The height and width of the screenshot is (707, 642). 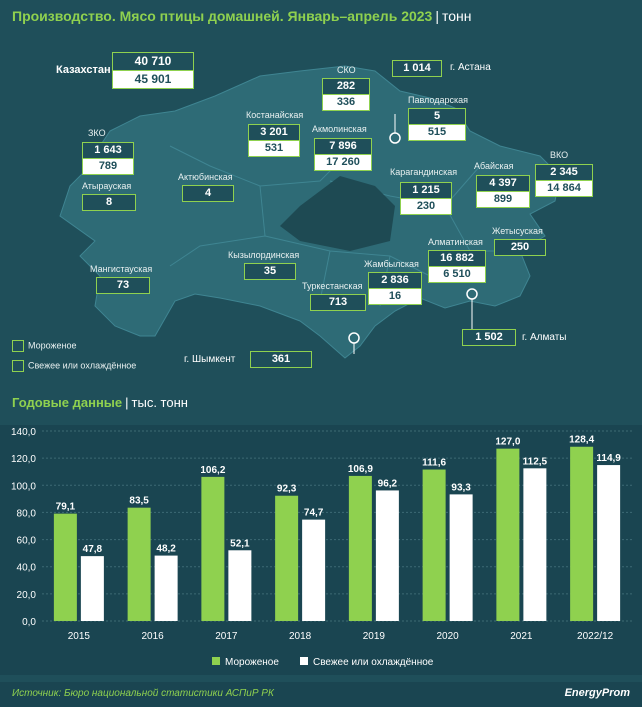 What do you see at coordinates (457, 259) in the screenshot?
I see `almaty-obl-frozen: 16 882` at bounding box center [457, 259].